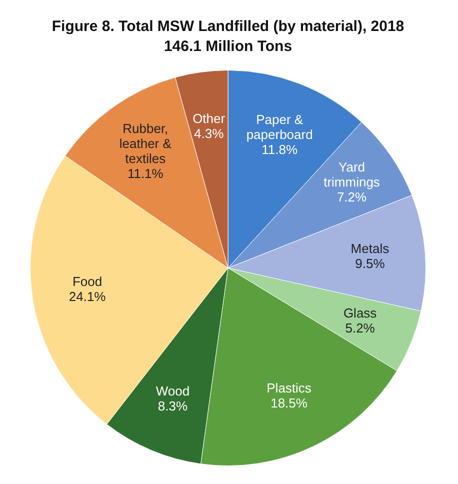 The image size is (458, 484). Describe the element at coordinates (352, 174) in the screenshot. I see `slice-label: Yard trimmings` at that location.